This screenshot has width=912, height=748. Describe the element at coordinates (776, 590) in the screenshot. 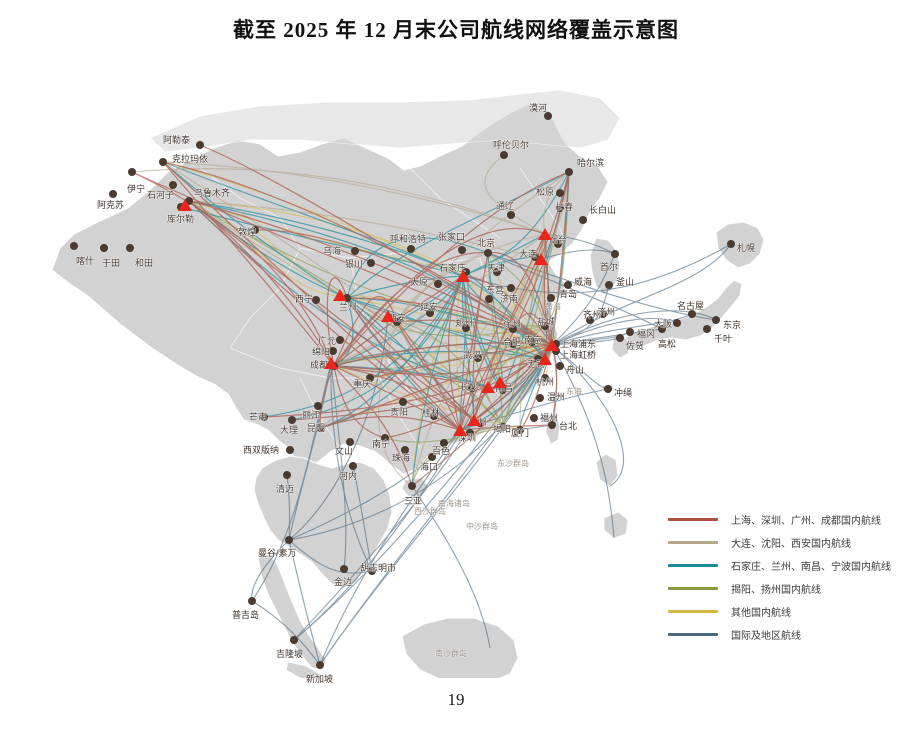

I see `legend-label: 揭阳、扬州国内航线` at that location.